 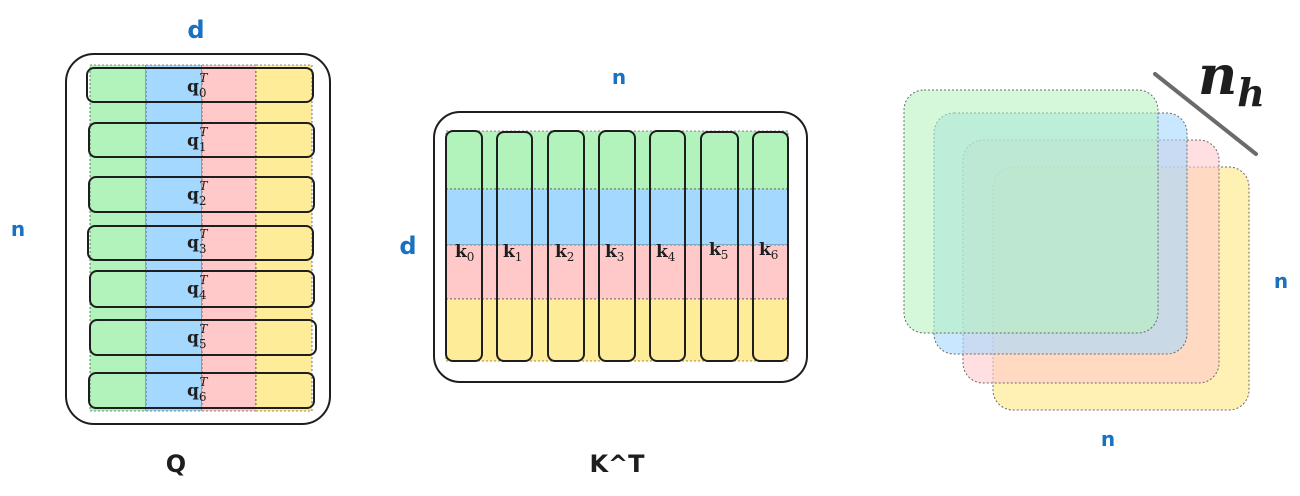 What do you see at coordinates (512, 253) in the screenshot?
I see `k-col-label: k1` at bounding box center [512, 253].